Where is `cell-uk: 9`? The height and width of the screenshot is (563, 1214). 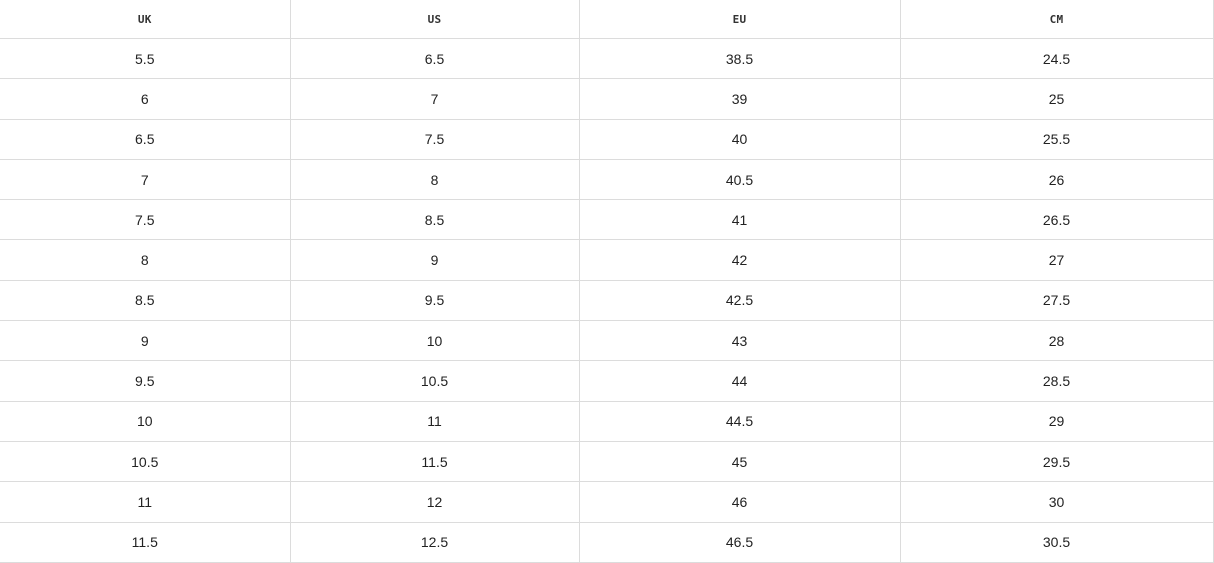 cell-uk: 9 is located at coordinates (145, 341).